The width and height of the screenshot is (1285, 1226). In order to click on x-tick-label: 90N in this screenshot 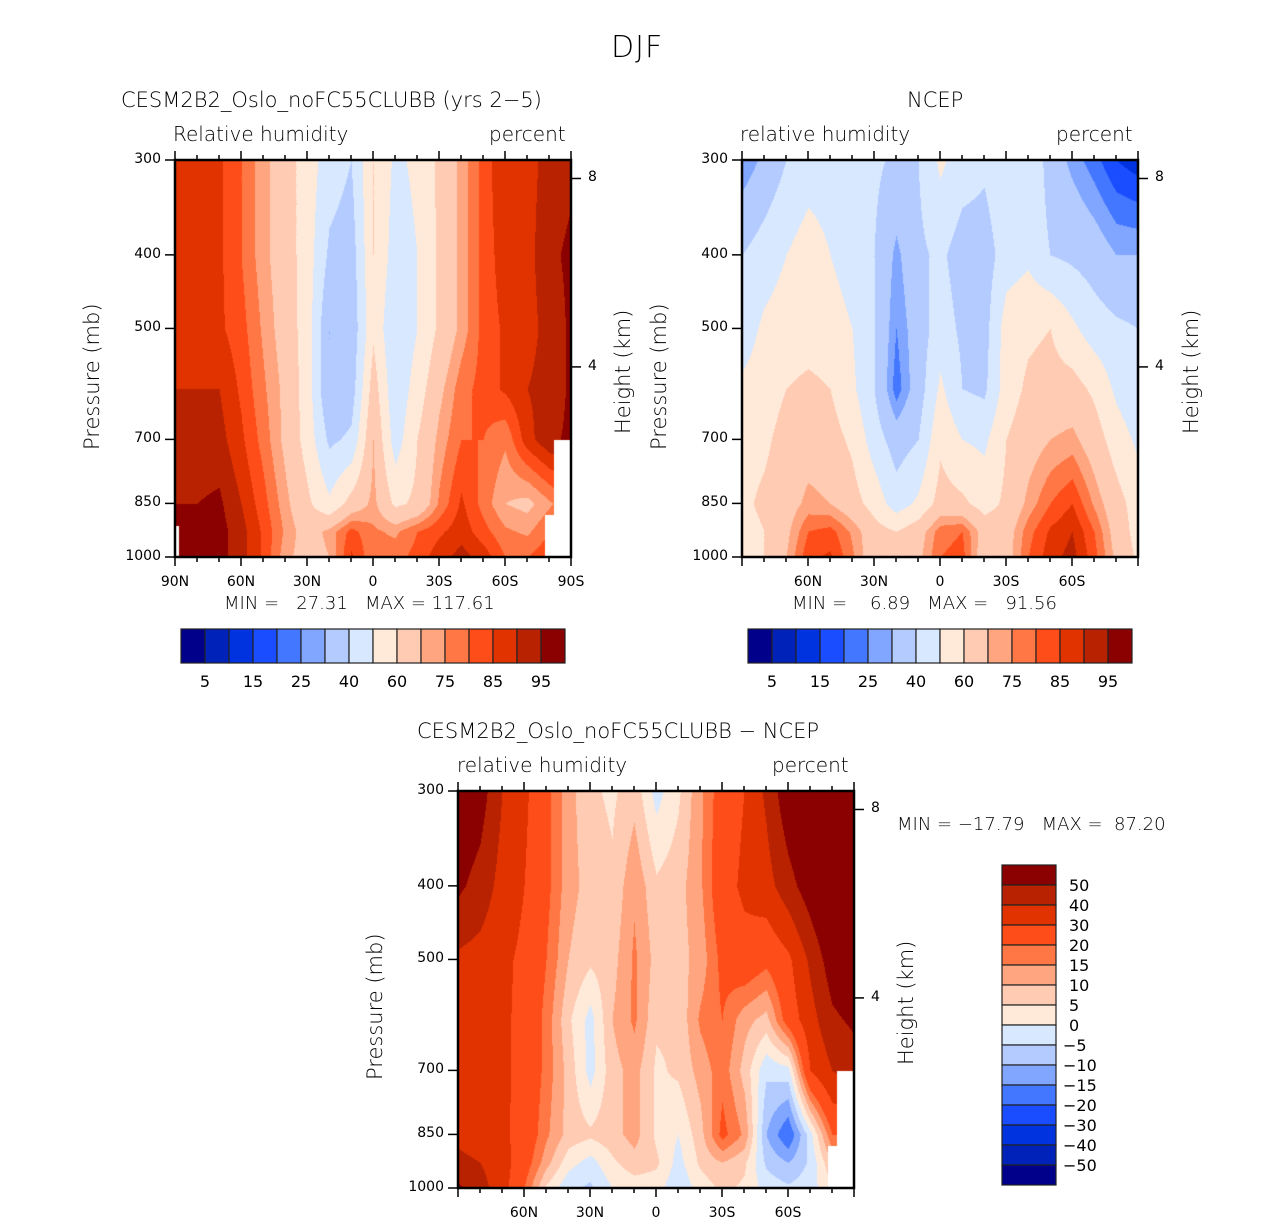, I will do `click(175, 582)`.